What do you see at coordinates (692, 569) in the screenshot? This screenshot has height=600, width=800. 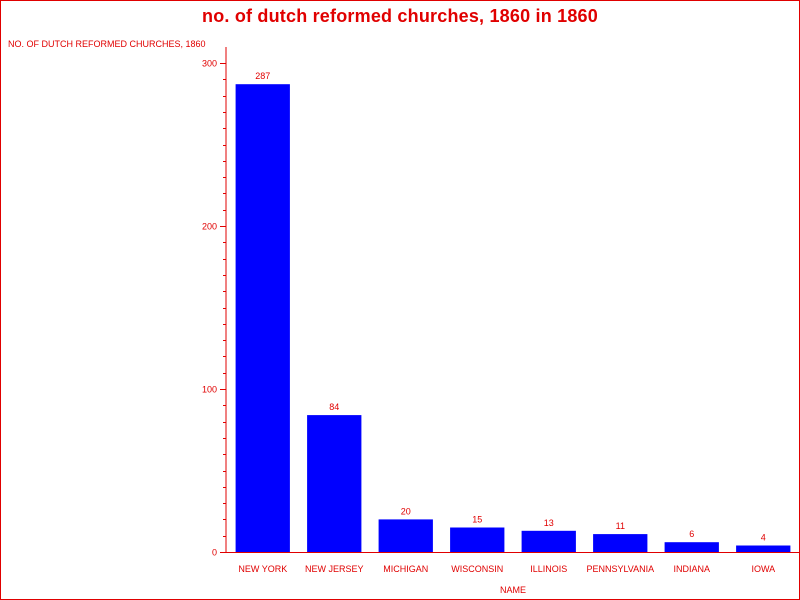 I see `category-label: INDIANA` at bounding box center [692, 569].